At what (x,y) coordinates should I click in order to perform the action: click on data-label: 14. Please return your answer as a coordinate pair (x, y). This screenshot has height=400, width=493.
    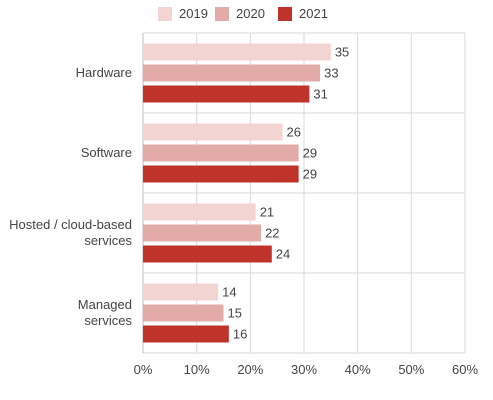
    Looking at the image, I should click on (229, 292).